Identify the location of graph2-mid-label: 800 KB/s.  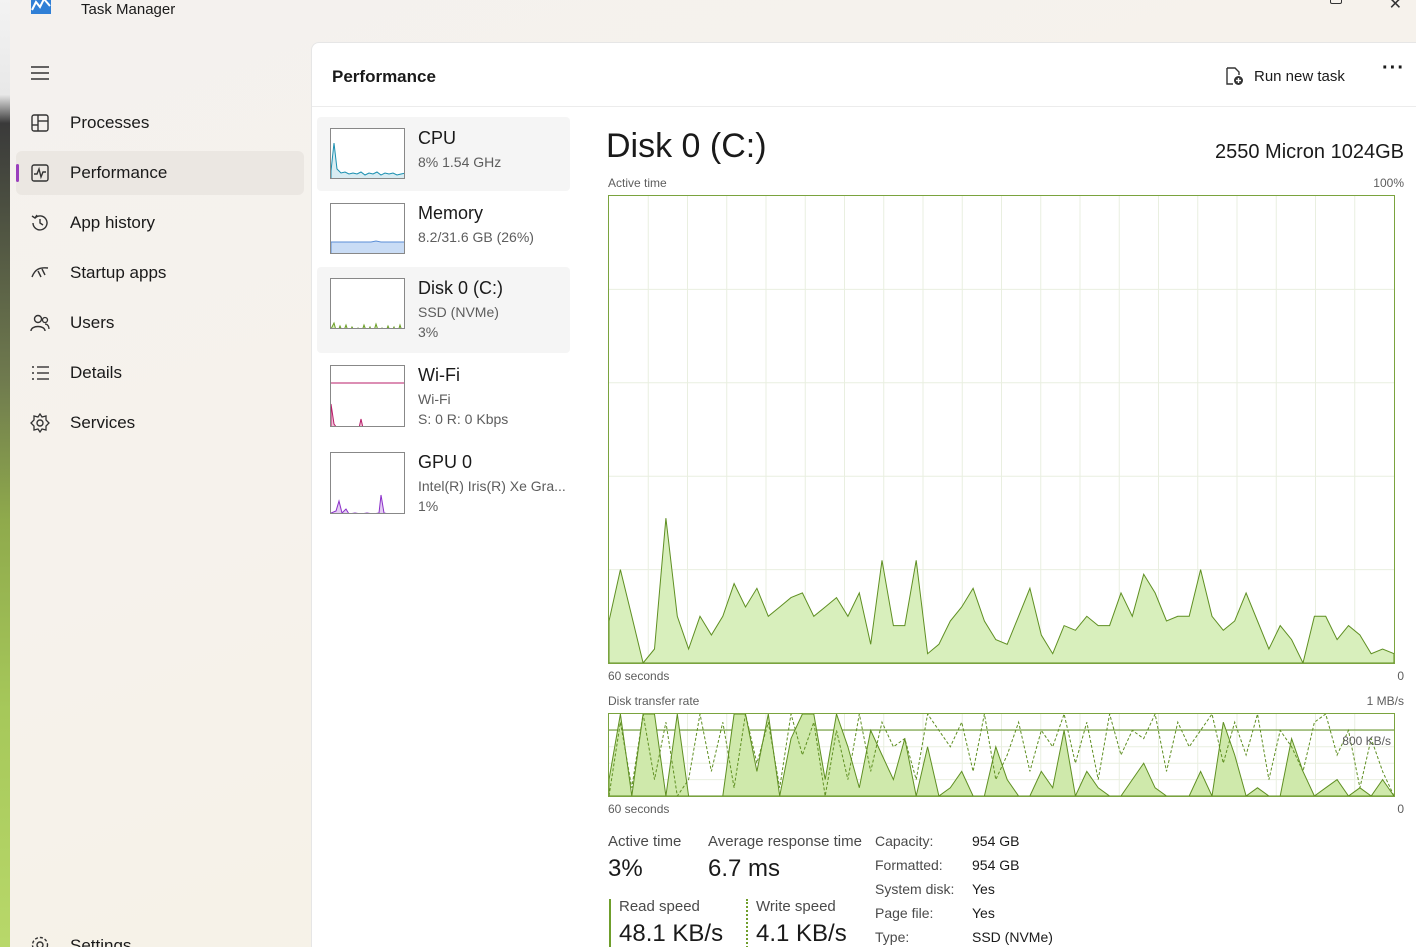
(1366, 741).